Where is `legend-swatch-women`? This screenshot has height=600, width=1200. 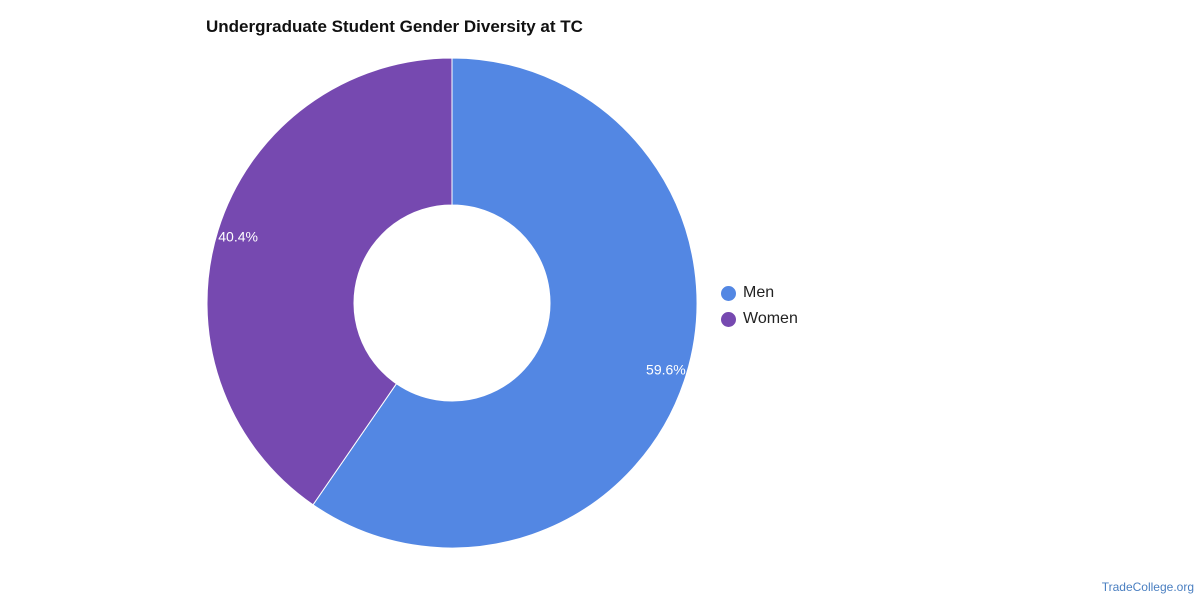
legend-swatch-women is located at coordinates (728, 319).